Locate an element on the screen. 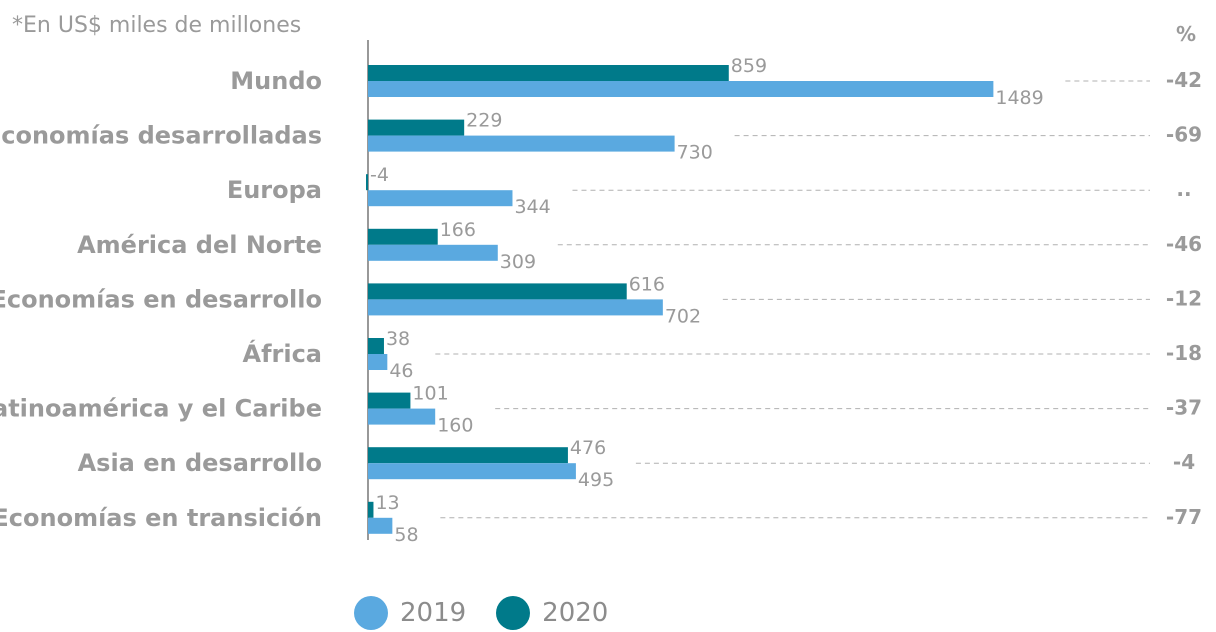 The image size is (1216, 632). percent-change: -42 is located at coordinates (1184, 80).